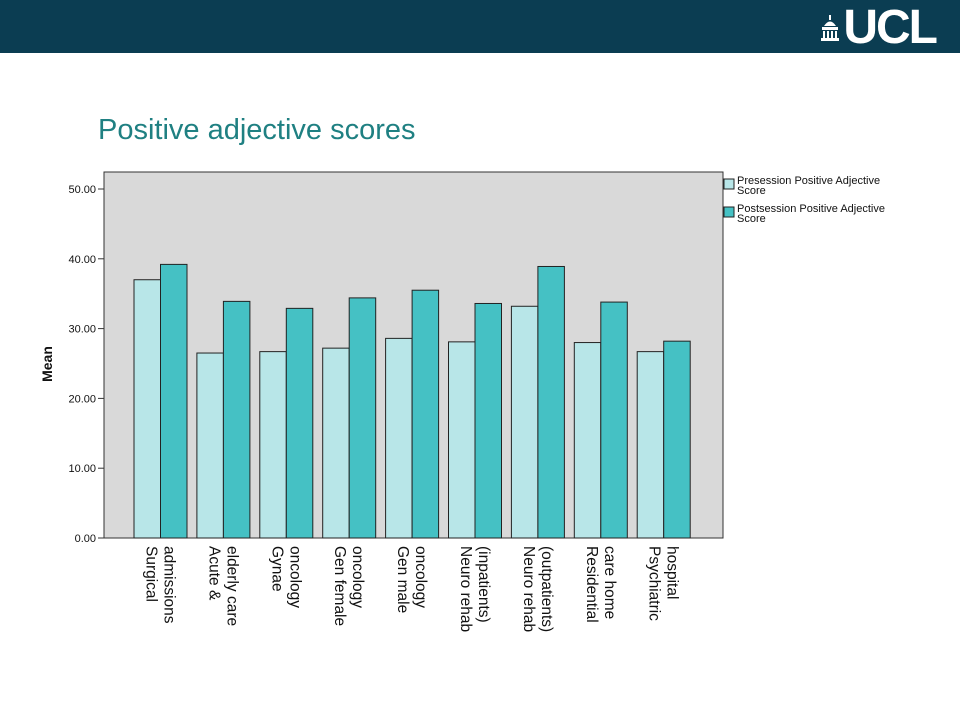 This screenshot has width=960, height=720. I want to click on category-label-text: Surgicaladmissions, so click(160, 585).